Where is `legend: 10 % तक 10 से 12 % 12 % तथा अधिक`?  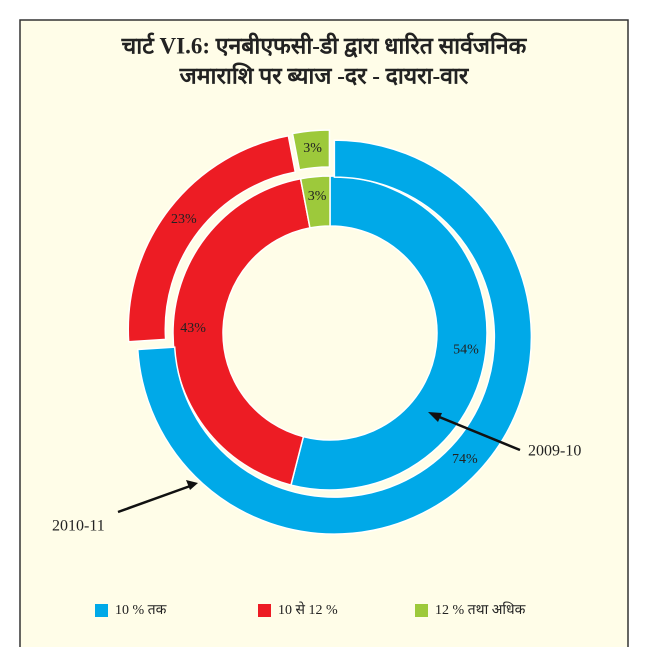 legend: 10 % तक 10 से 12 % 12 % तथा अधिक is located at coordinates (310, 609).